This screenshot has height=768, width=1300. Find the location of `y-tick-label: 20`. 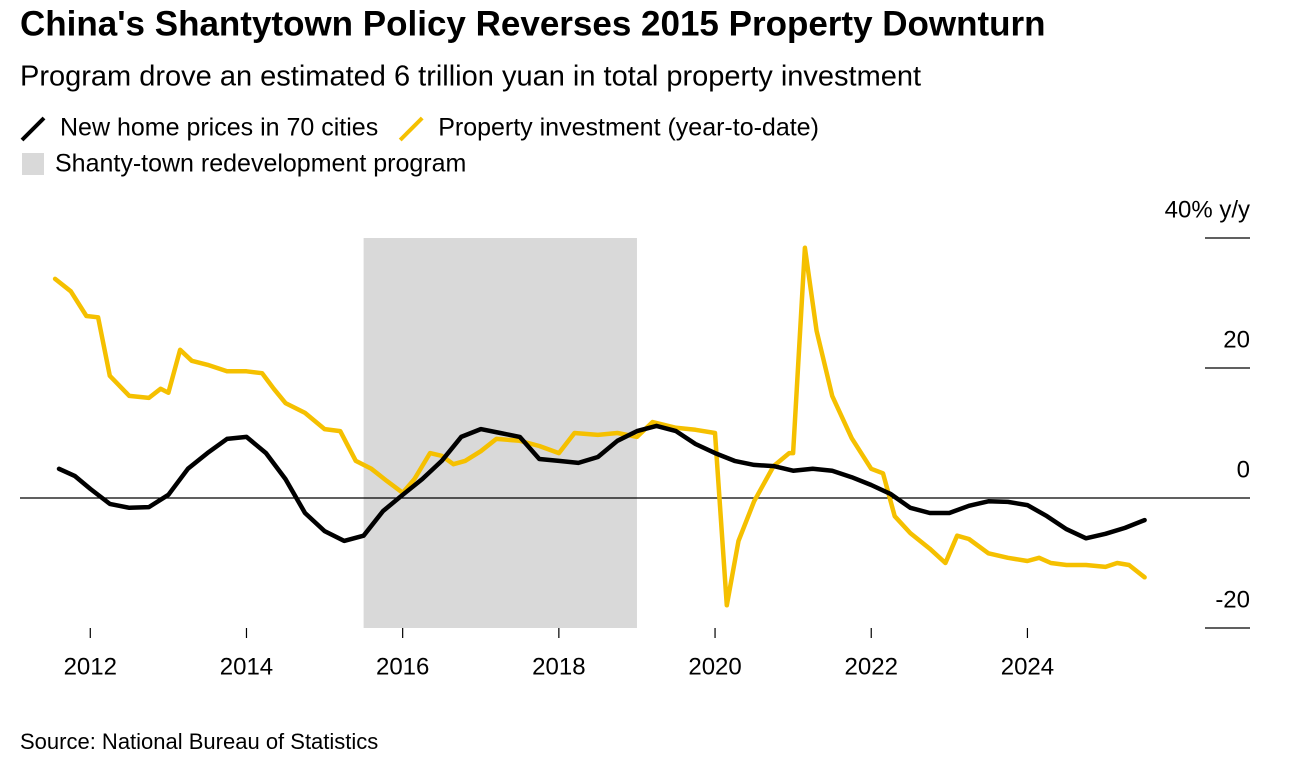

y-tick-label: 20 is located at coordinates (1236, 339).